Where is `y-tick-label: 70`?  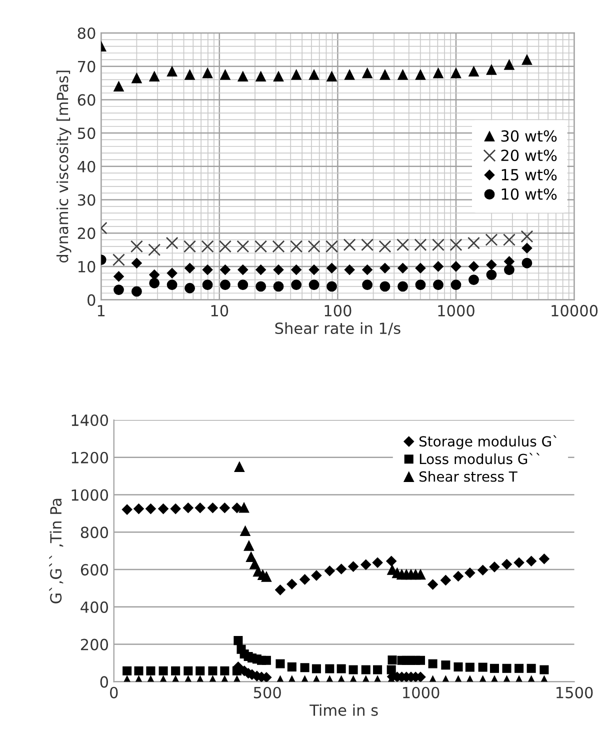
y-tick-label: 70 is located at coordinates (87, 66).